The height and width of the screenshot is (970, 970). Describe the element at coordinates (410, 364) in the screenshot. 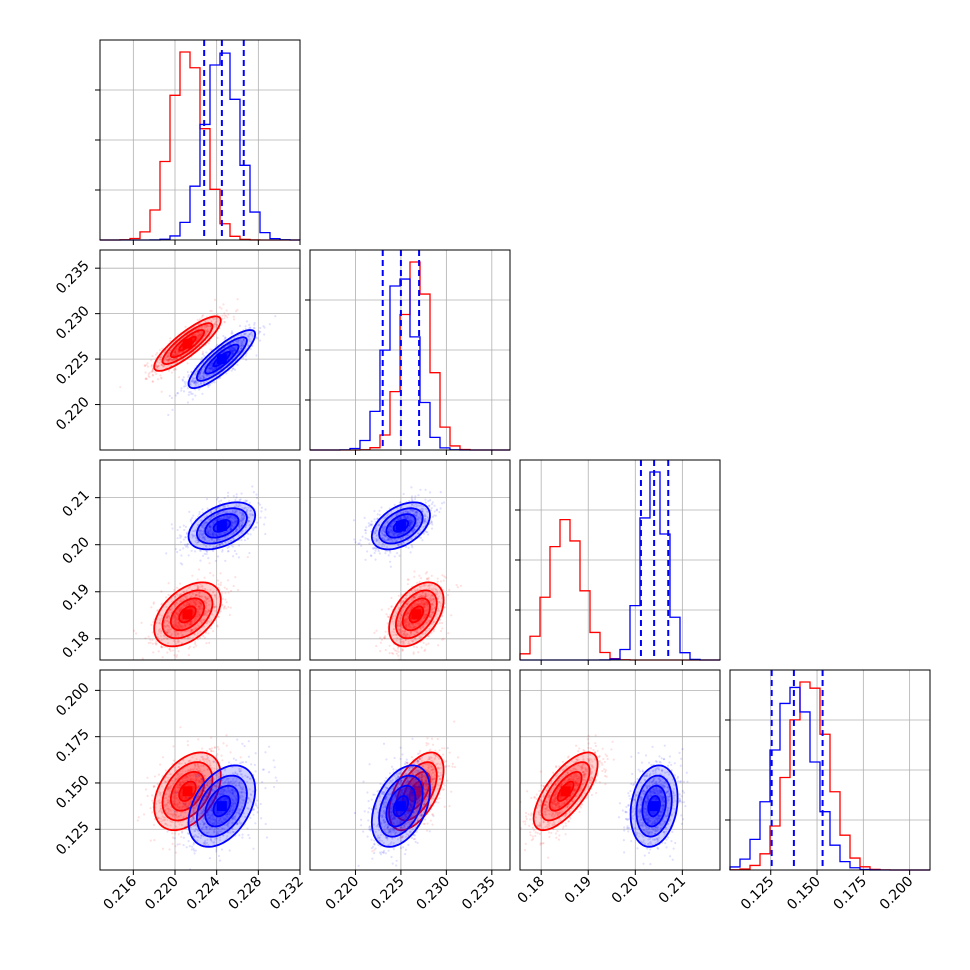

I see `histogram-step` at that location.